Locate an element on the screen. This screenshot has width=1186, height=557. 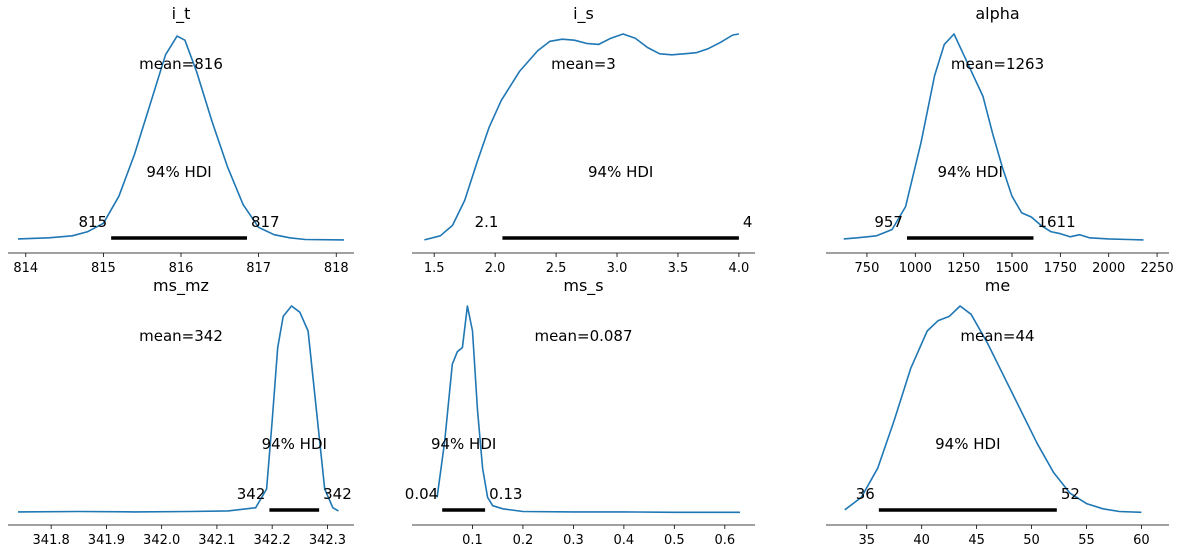
mean-label: mean=1263 is located at coordinates (997, 64).